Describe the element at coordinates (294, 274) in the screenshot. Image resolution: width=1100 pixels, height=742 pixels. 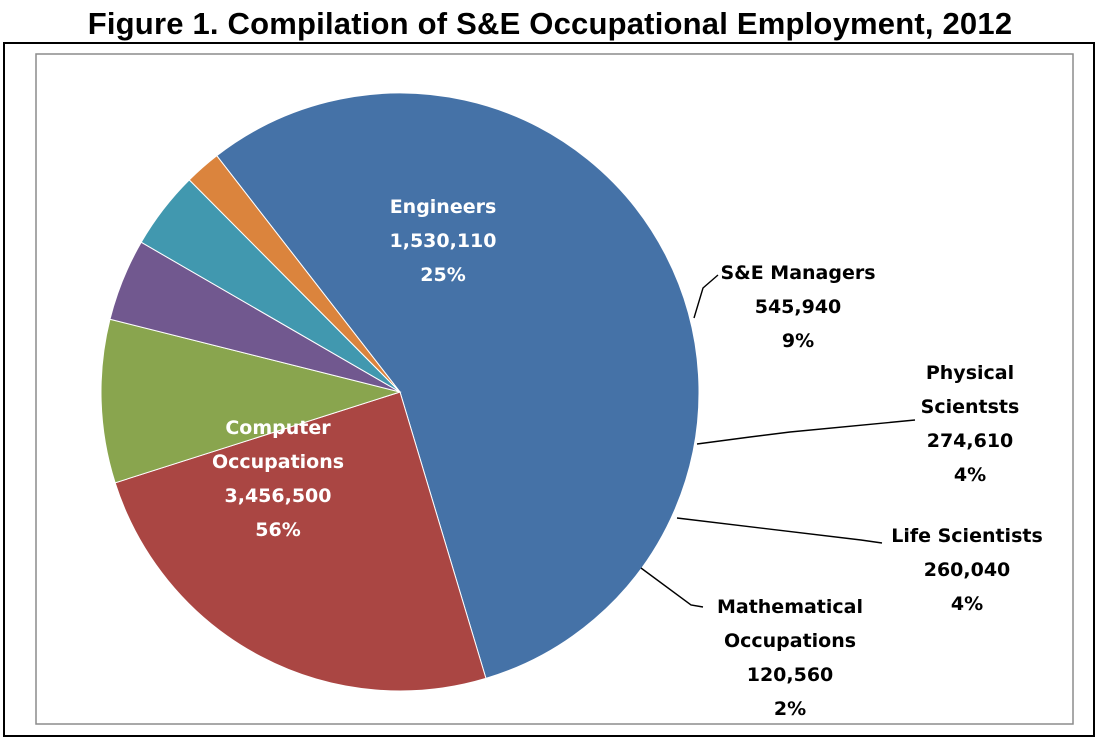
I see `pie-slice-mathematical-occupations` at that location.